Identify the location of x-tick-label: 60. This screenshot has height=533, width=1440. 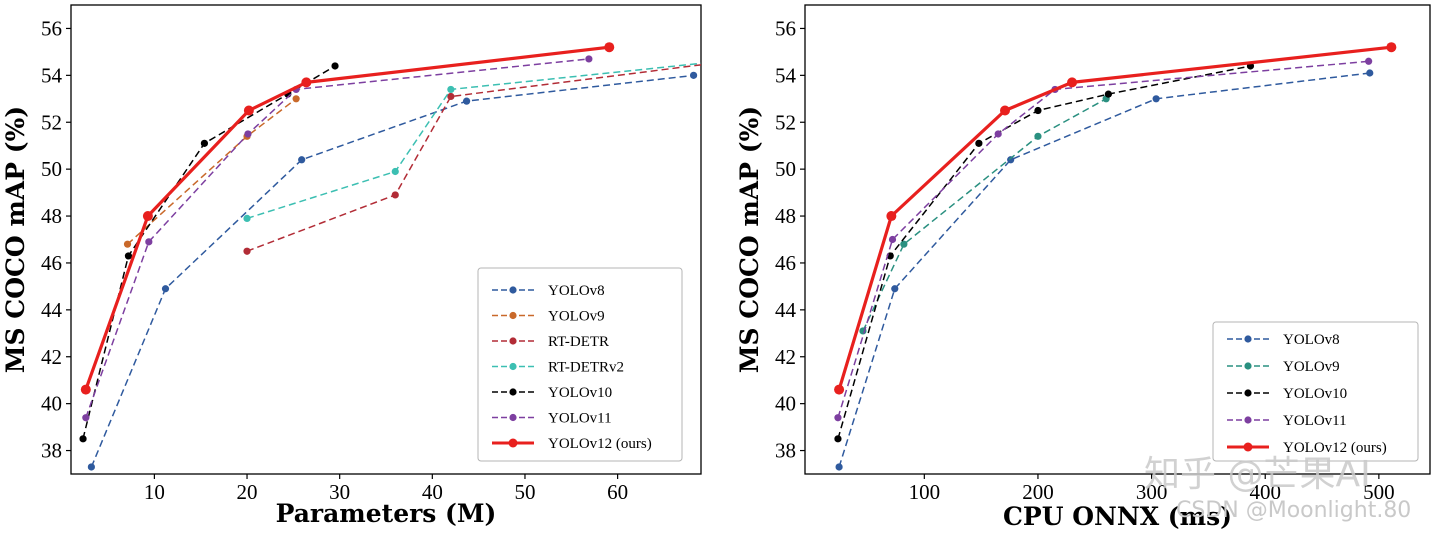
(617, 492).